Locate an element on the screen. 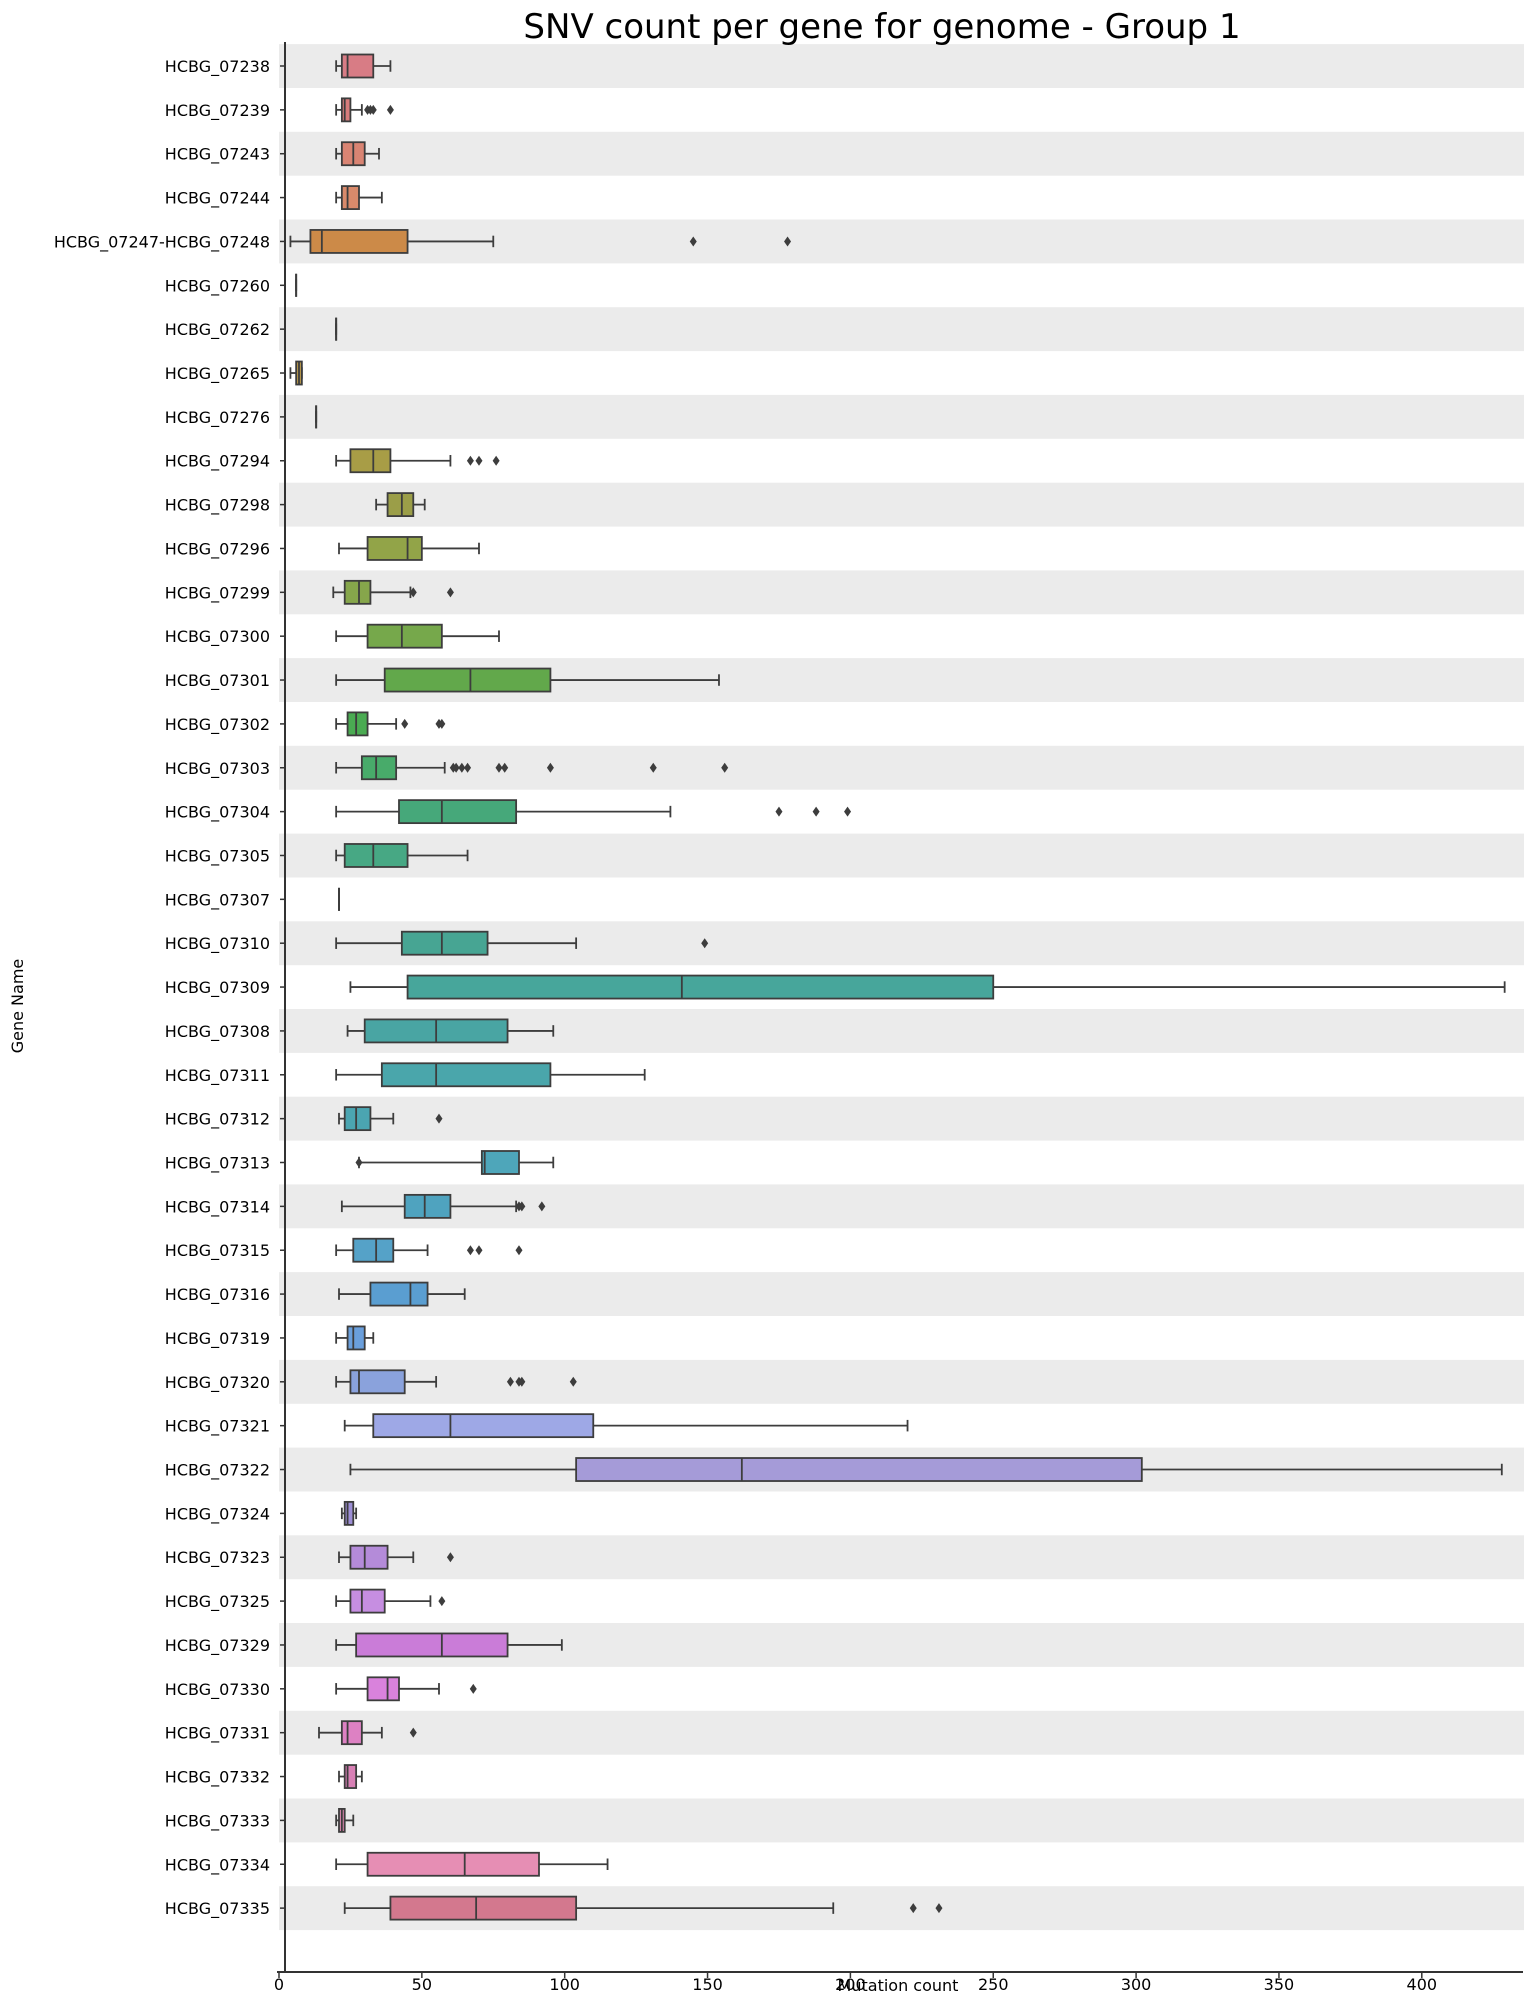 Image resolution: width=1529 pixels, height=2000 pixels. y-tick-label: HCBG_07265 is located at coordinates (217, 374).